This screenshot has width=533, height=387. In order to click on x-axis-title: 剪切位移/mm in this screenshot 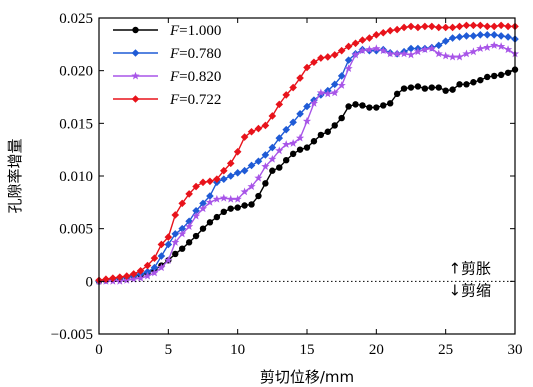, I will do `click(307, 377)`.